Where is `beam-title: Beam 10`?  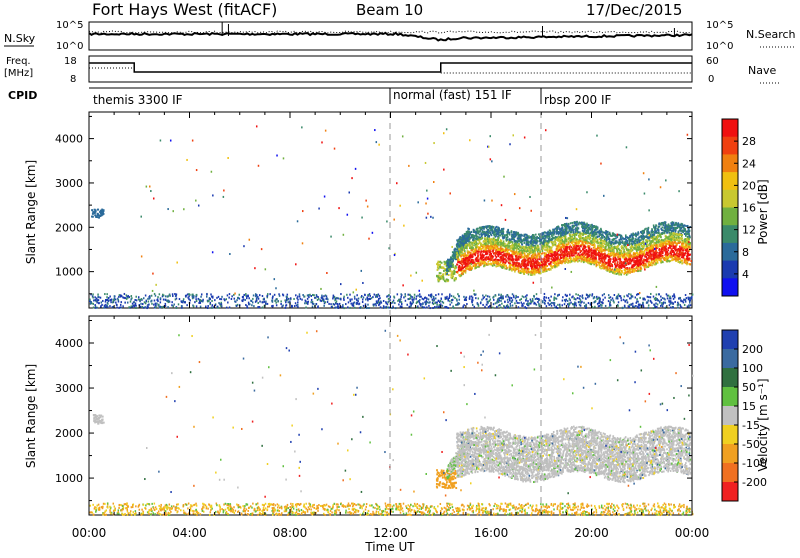 beam-title: Beam 10 is located at coordinates (389, 10).